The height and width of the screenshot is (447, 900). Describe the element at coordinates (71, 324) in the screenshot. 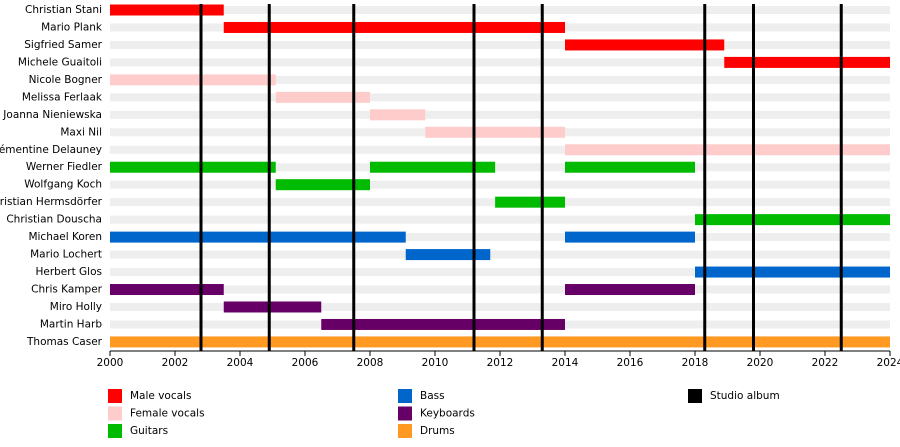

I see `member-label: Martin Harb` at that location.